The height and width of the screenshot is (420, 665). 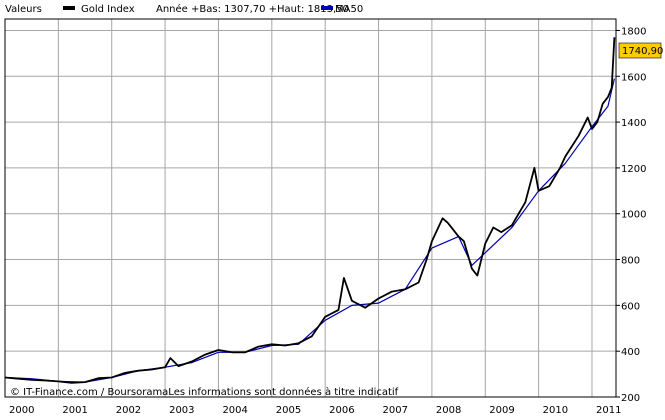 What do you see at coordinates (448, 410) in the screenshot?
I see `x-tick-label: 2008` at bounding box center [448, 410].